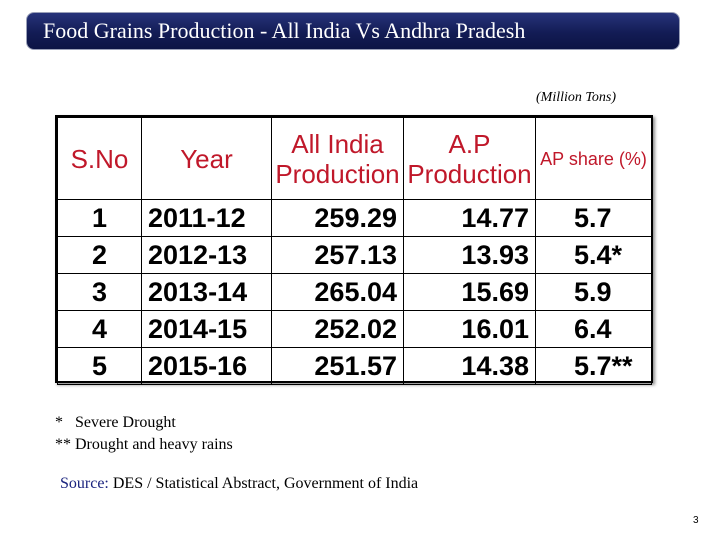  What do you see at coordinates (576, 97) in the screenshot?
I see `unit-note: (Million Tons)` at bounding box center [576, 97].